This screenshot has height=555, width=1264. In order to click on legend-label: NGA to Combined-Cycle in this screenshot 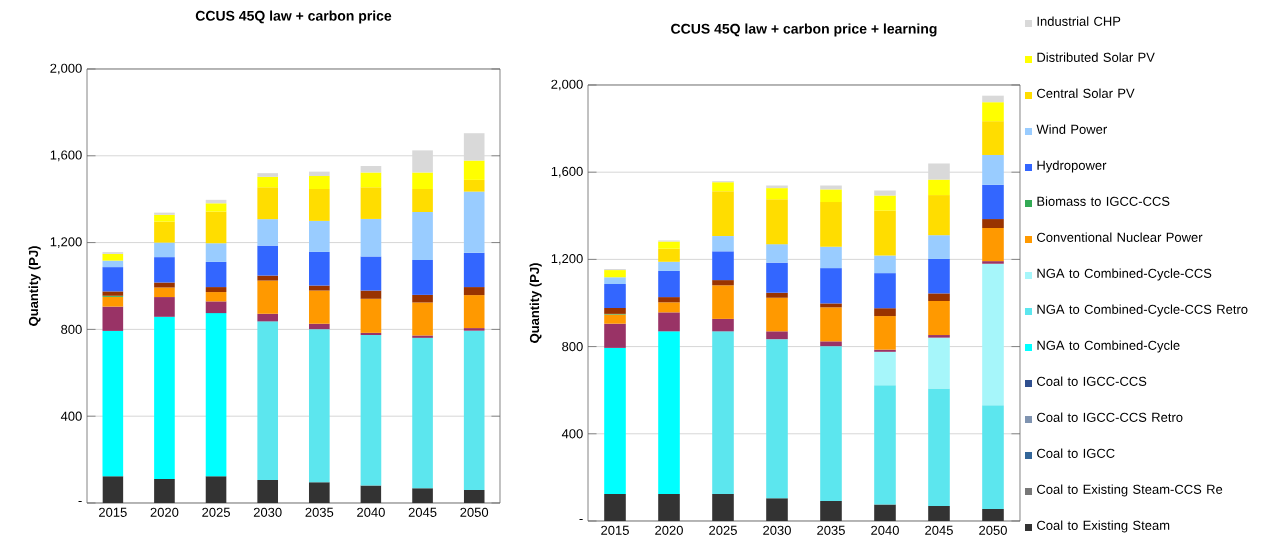, I will do `click(1108, 346)`.